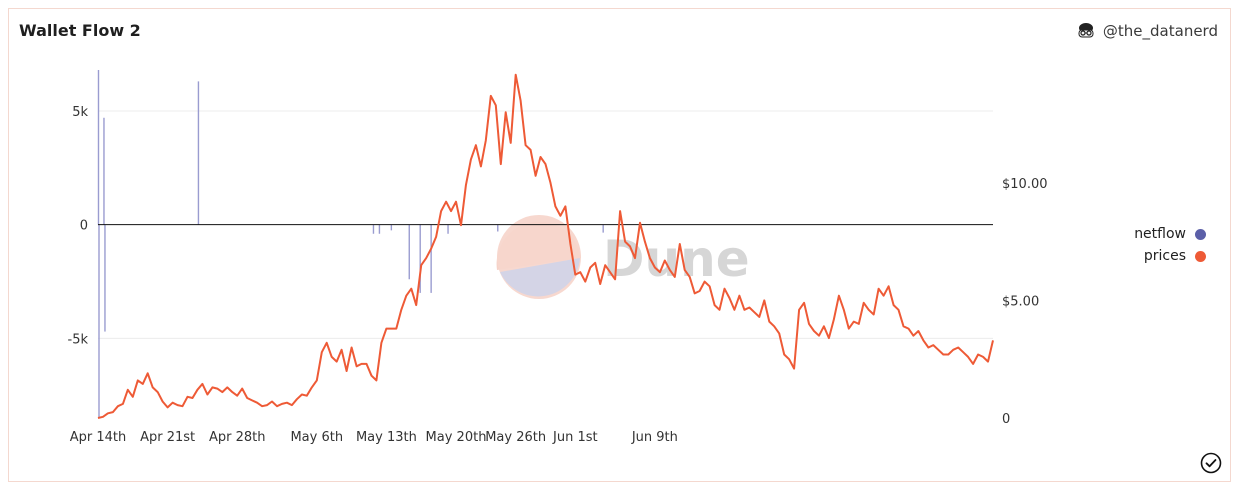 The width and height of the screenshot is (1241, 494). What do you see at coordinates (1164, 256) in the screenshot?
I see `legend-label-prices: prices` at bounding box center [1164, 256].